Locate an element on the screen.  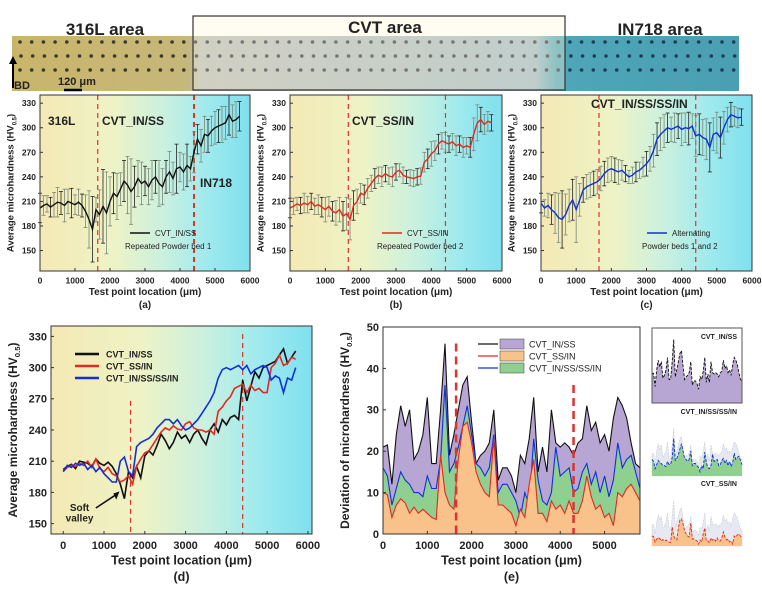
build-direction-label: BD is located at coordinates (22, 86).